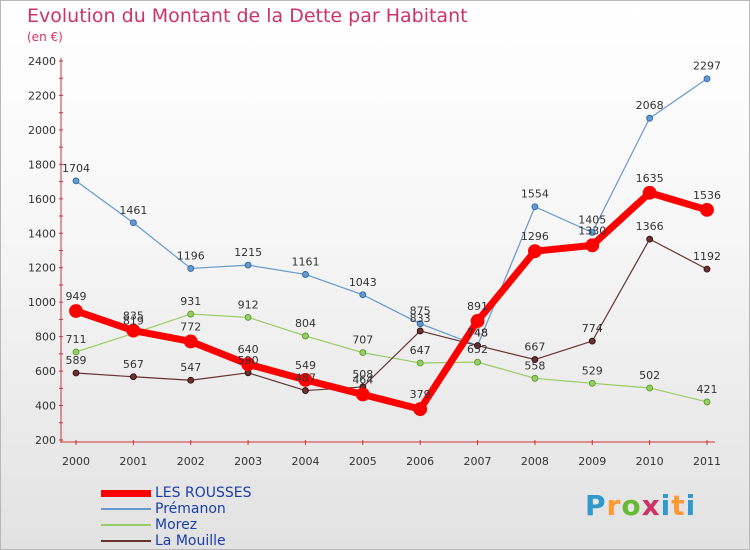 This screenshot has height=550, width=750. Describe the element at coordinates (248, 252) in the screenshot. I see `data-label-pr-manon: 1215` at that location.